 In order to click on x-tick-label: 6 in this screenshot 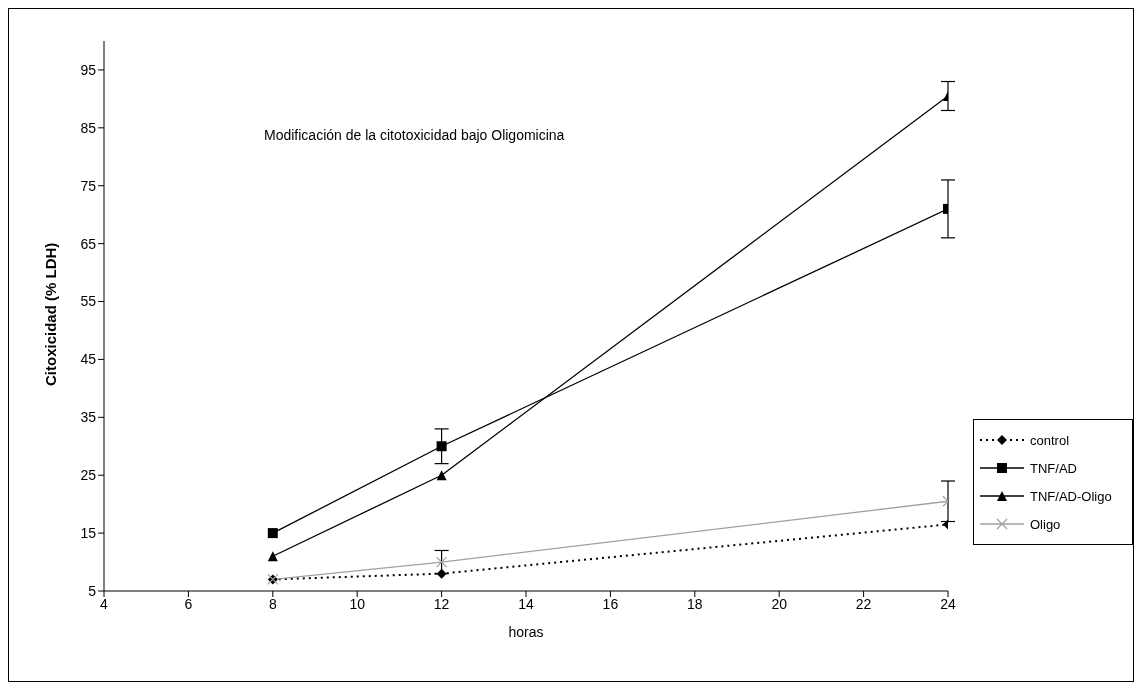, I will do `click(188, 603)`.